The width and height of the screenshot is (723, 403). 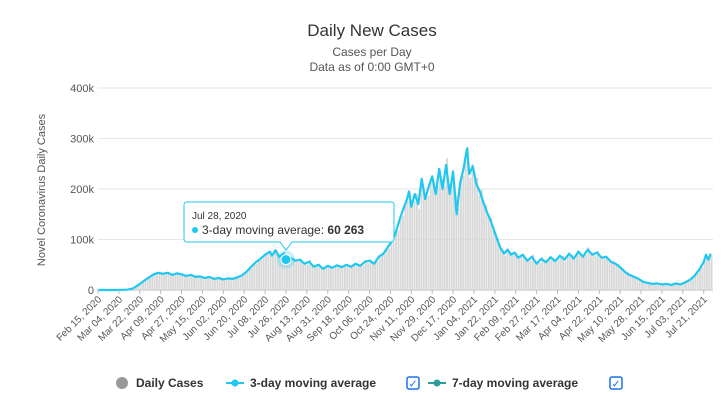 What do you see at coordinates (160, 383) in the screenshot?
I see `legend-item-daily-cases: Daily Cases` at bounding box center [160, 383].